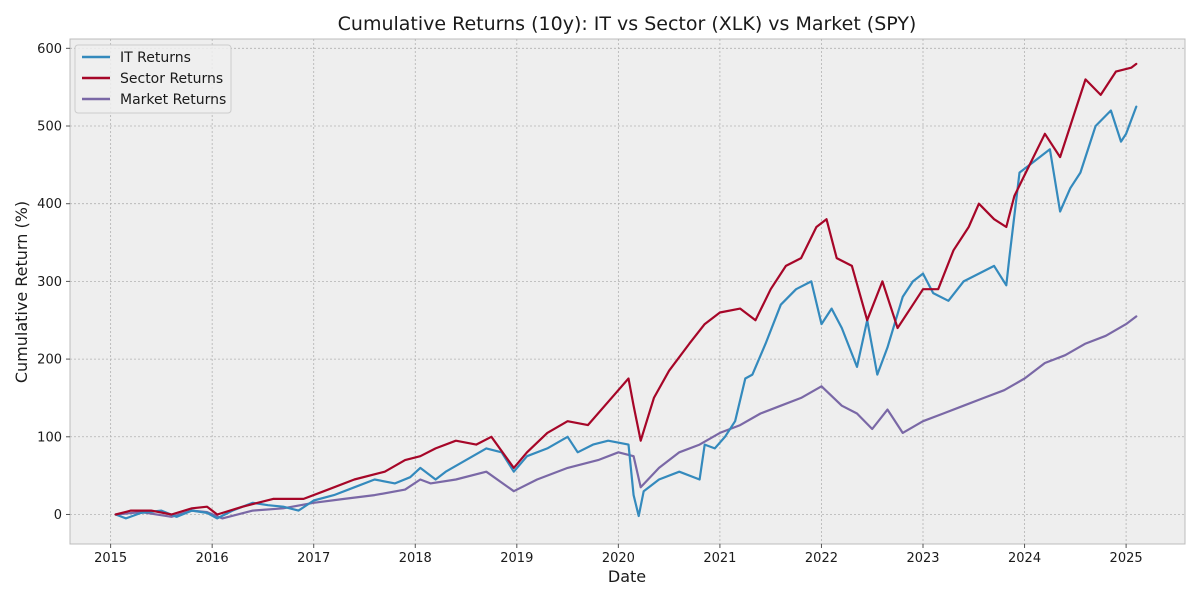 The height and width of the screenshot is (600, 1200). Describe the element at coordinates (58, 515) in the screenshot. I see `y-tick-label: 0` at that location.